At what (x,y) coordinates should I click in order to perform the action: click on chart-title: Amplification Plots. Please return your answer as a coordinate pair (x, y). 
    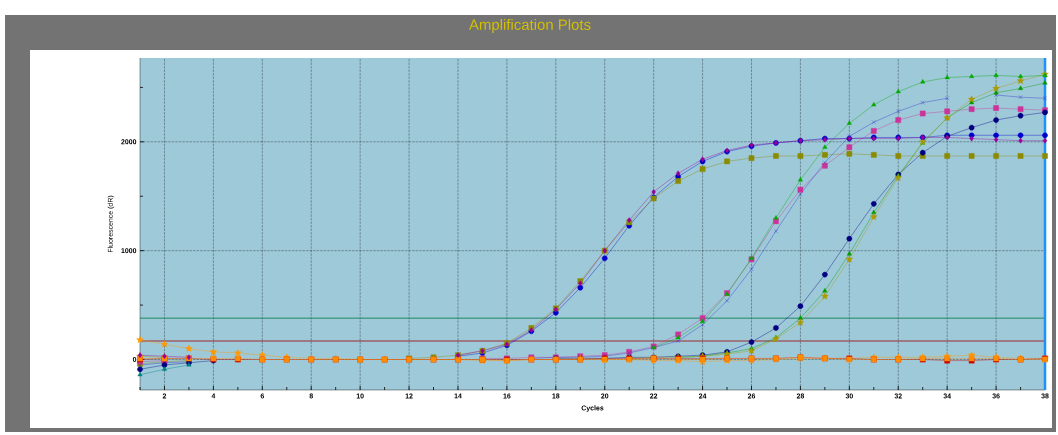
    Looking at the image, I should click on (529, 26).